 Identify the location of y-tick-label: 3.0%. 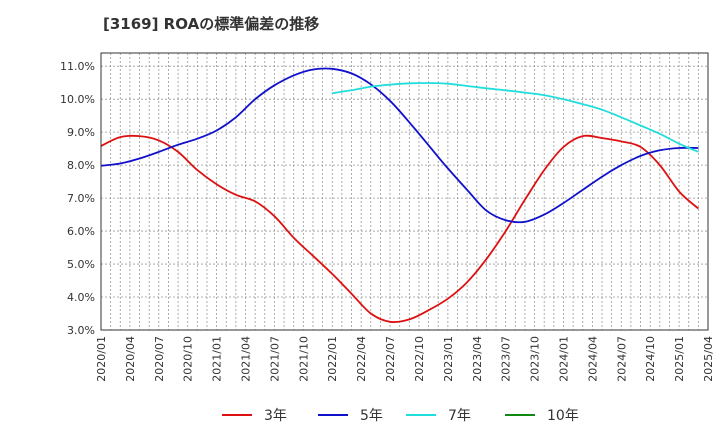
(81, 330).